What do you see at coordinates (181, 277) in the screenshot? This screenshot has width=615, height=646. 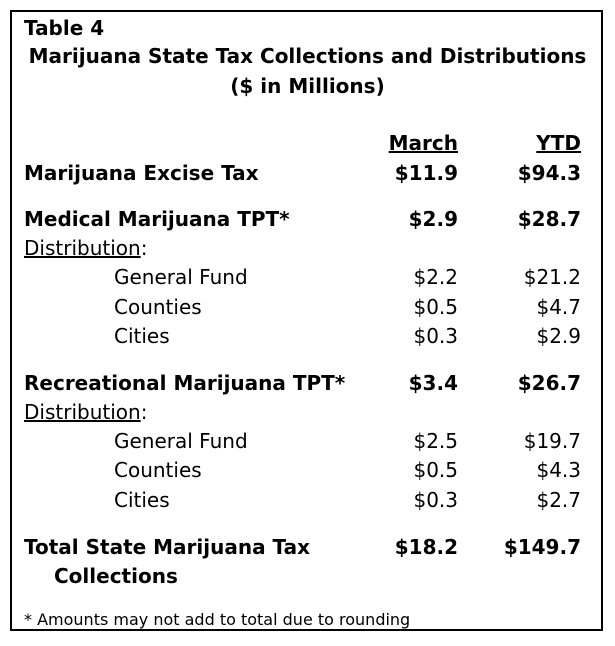 I see `medical-general-fund-label: General Fund` at bounding box center [181, 277].